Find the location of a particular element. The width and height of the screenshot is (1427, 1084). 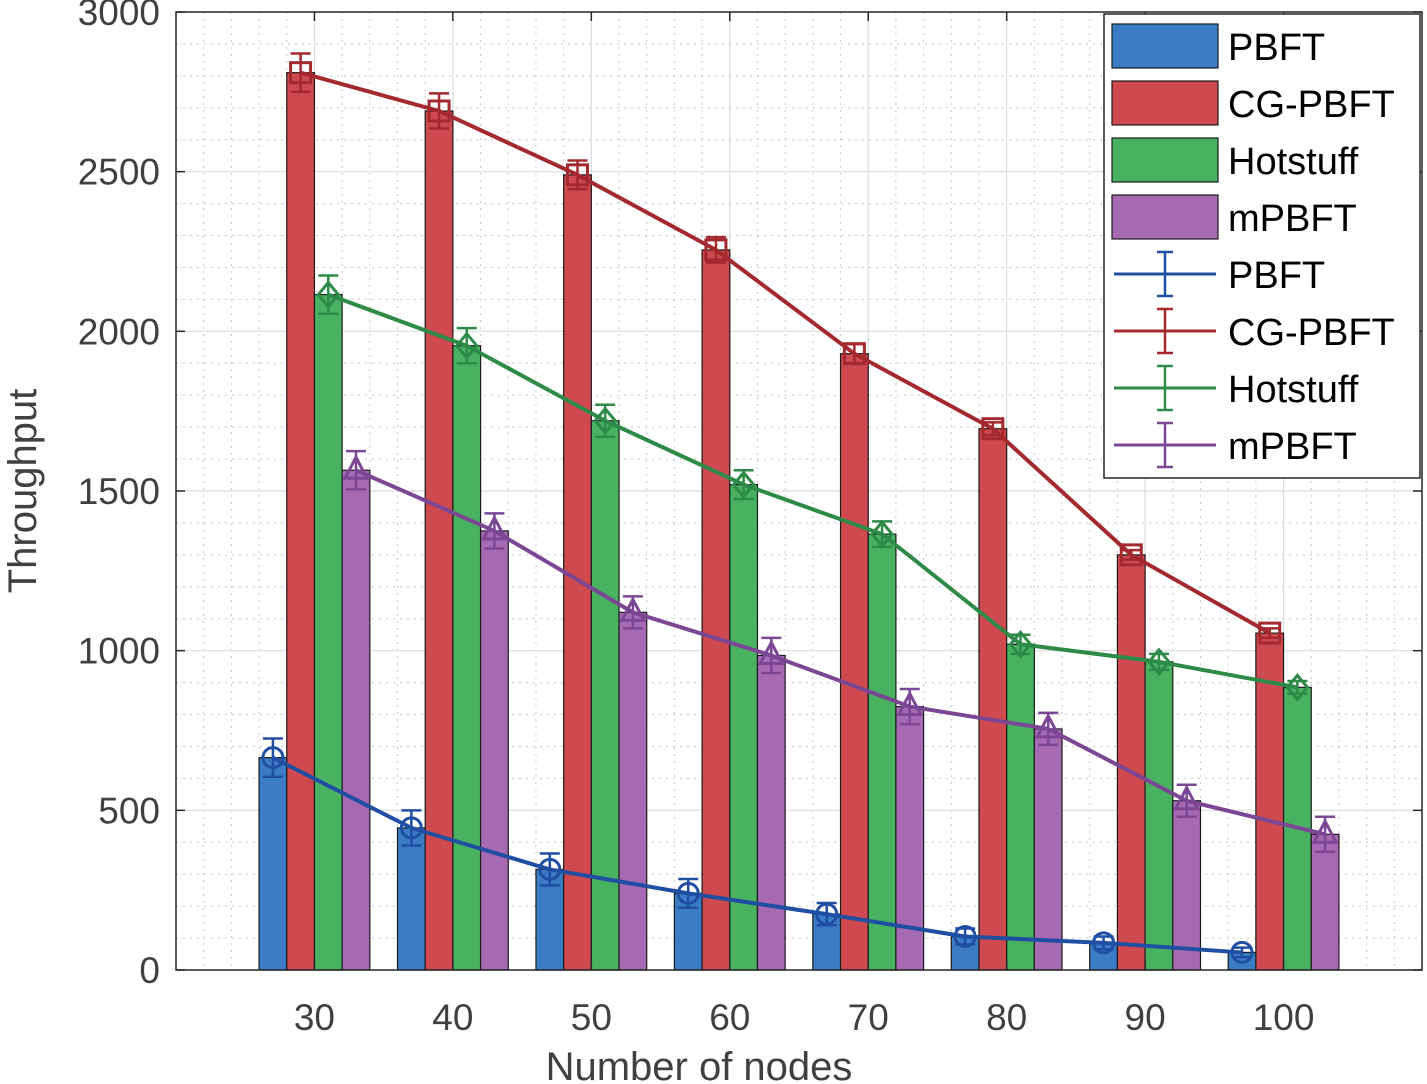

y-axis-label: Throughput is located at coordinates (23, 491).